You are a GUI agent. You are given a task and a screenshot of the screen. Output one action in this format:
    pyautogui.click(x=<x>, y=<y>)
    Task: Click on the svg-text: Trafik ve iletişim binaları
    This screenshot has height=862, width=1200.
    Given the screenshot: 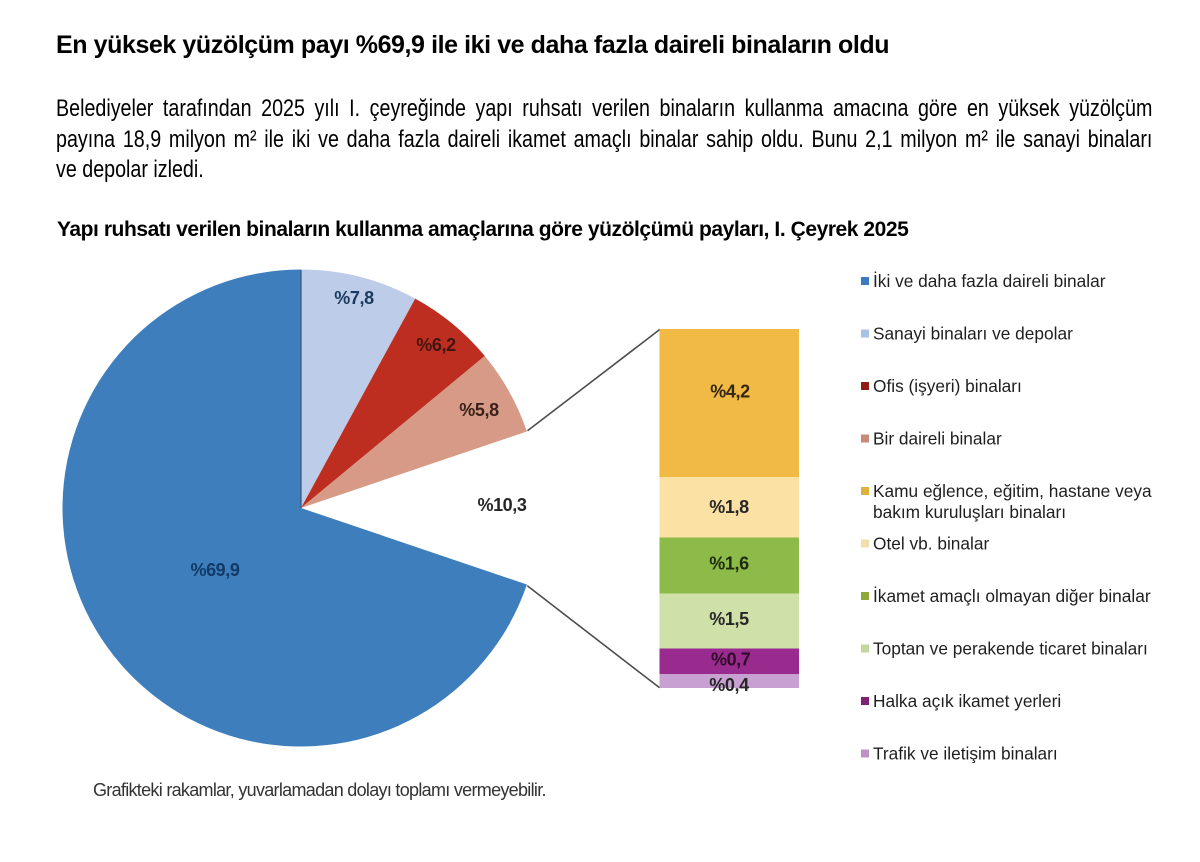 What is the action you would take?
    pyautogui.click(x=965, y=754)
    